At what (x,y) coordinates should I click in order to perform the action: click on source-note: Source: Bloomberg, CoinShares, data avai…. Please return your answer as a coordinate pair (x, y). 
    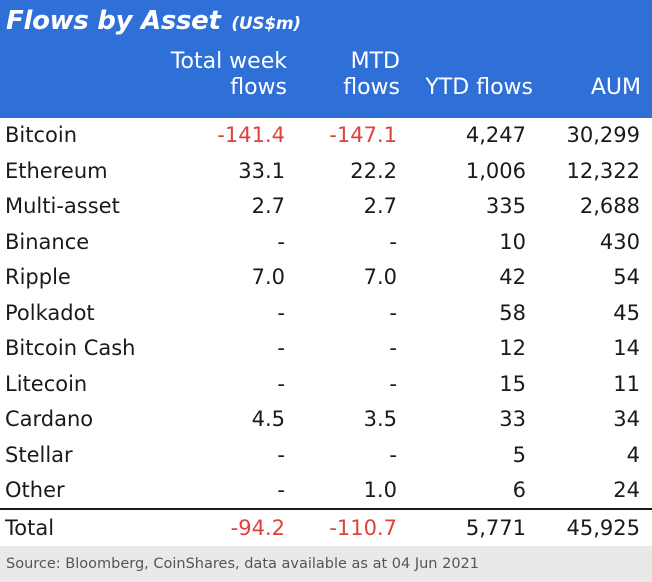
    Looking at the image, I should click on (243, 564).